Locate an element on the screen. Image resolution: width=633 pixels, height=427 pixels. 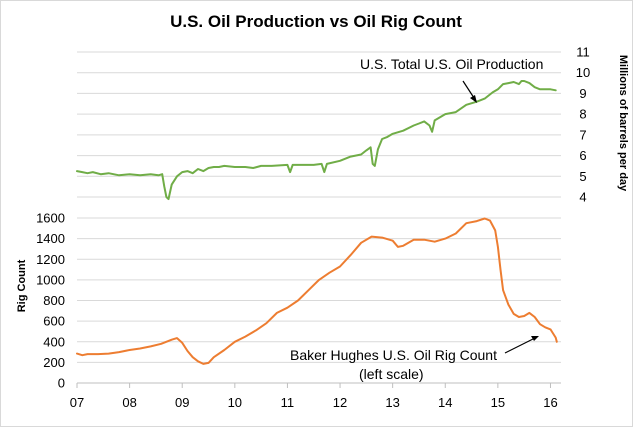
x-tick-label-07: 07 is located at coordinates (77, 402).